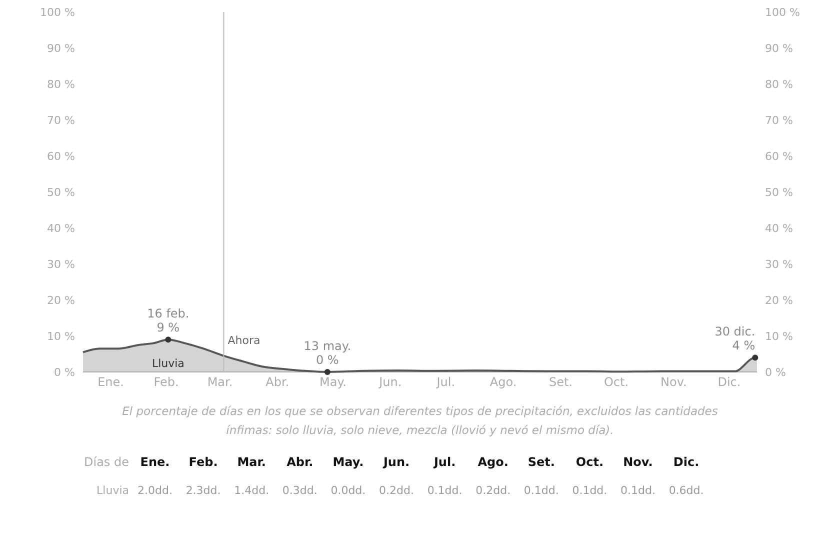  Describe the element at coordinates (244, 340) in the screenshot. I see `ref-line-label: Ahora` at that location.